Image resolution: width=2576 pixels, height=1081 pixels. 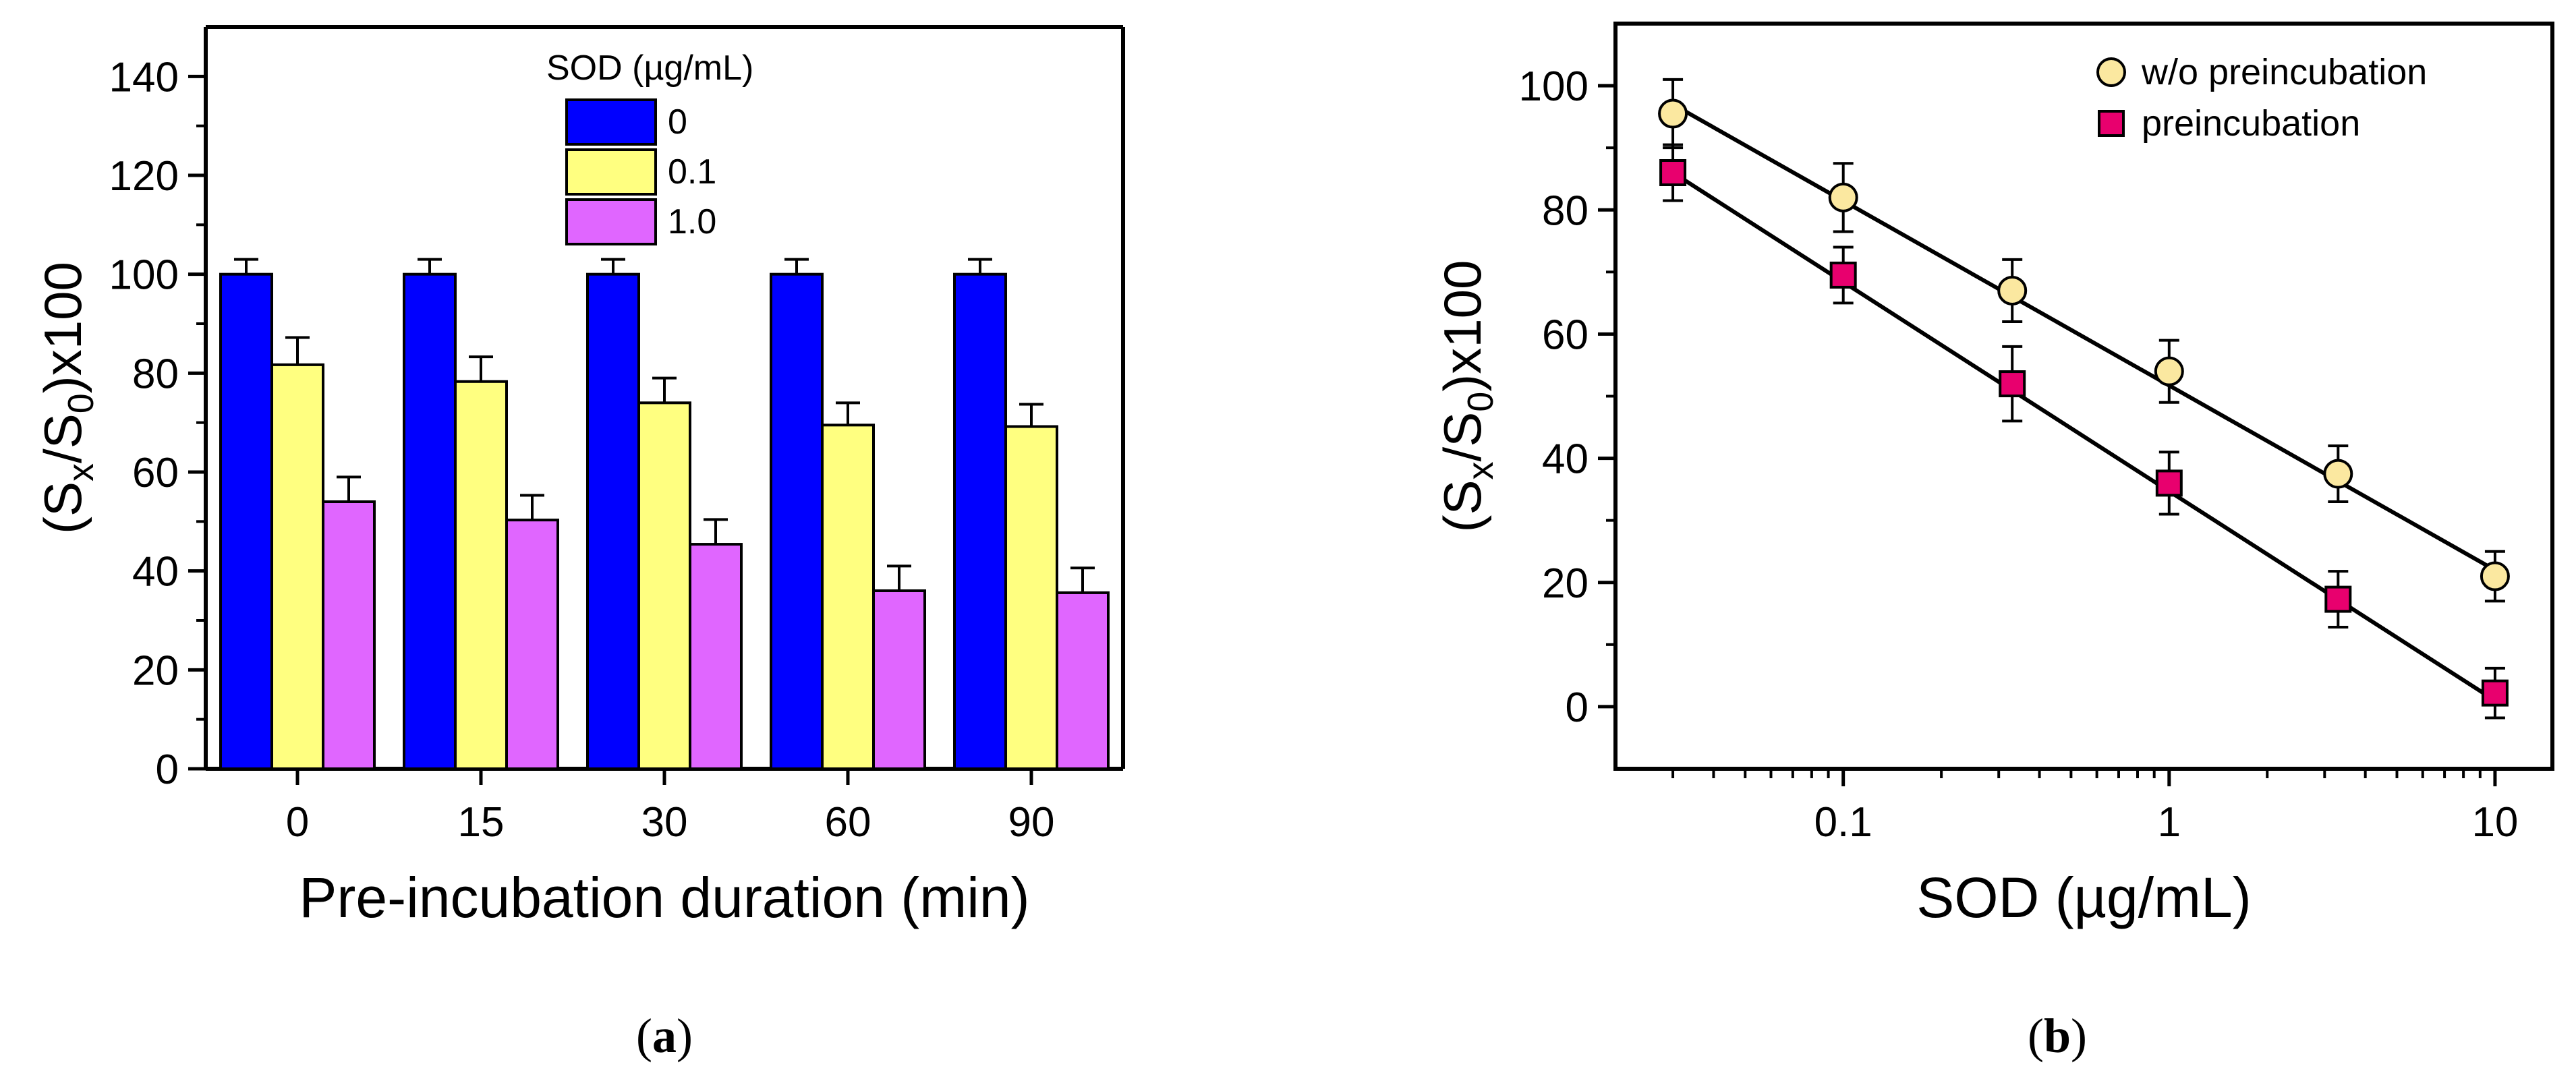 What do you see at coordinates (2083, 897) in the screenshot?
I see `x-axis-title: SOD (µg/mL)` at bounding box center [2083, 897].